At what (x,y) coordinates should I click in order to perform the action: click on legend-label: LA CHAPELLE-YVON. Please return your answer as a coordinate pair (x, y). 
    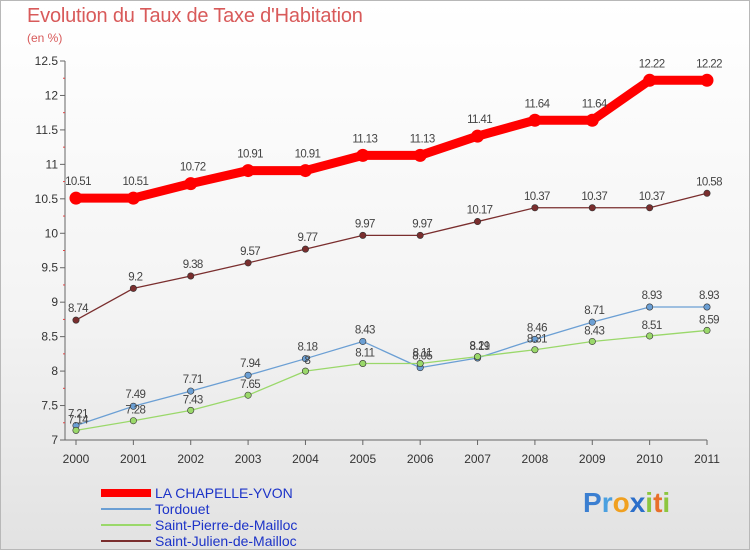
    Looking at the image, I should click on (224, 493).